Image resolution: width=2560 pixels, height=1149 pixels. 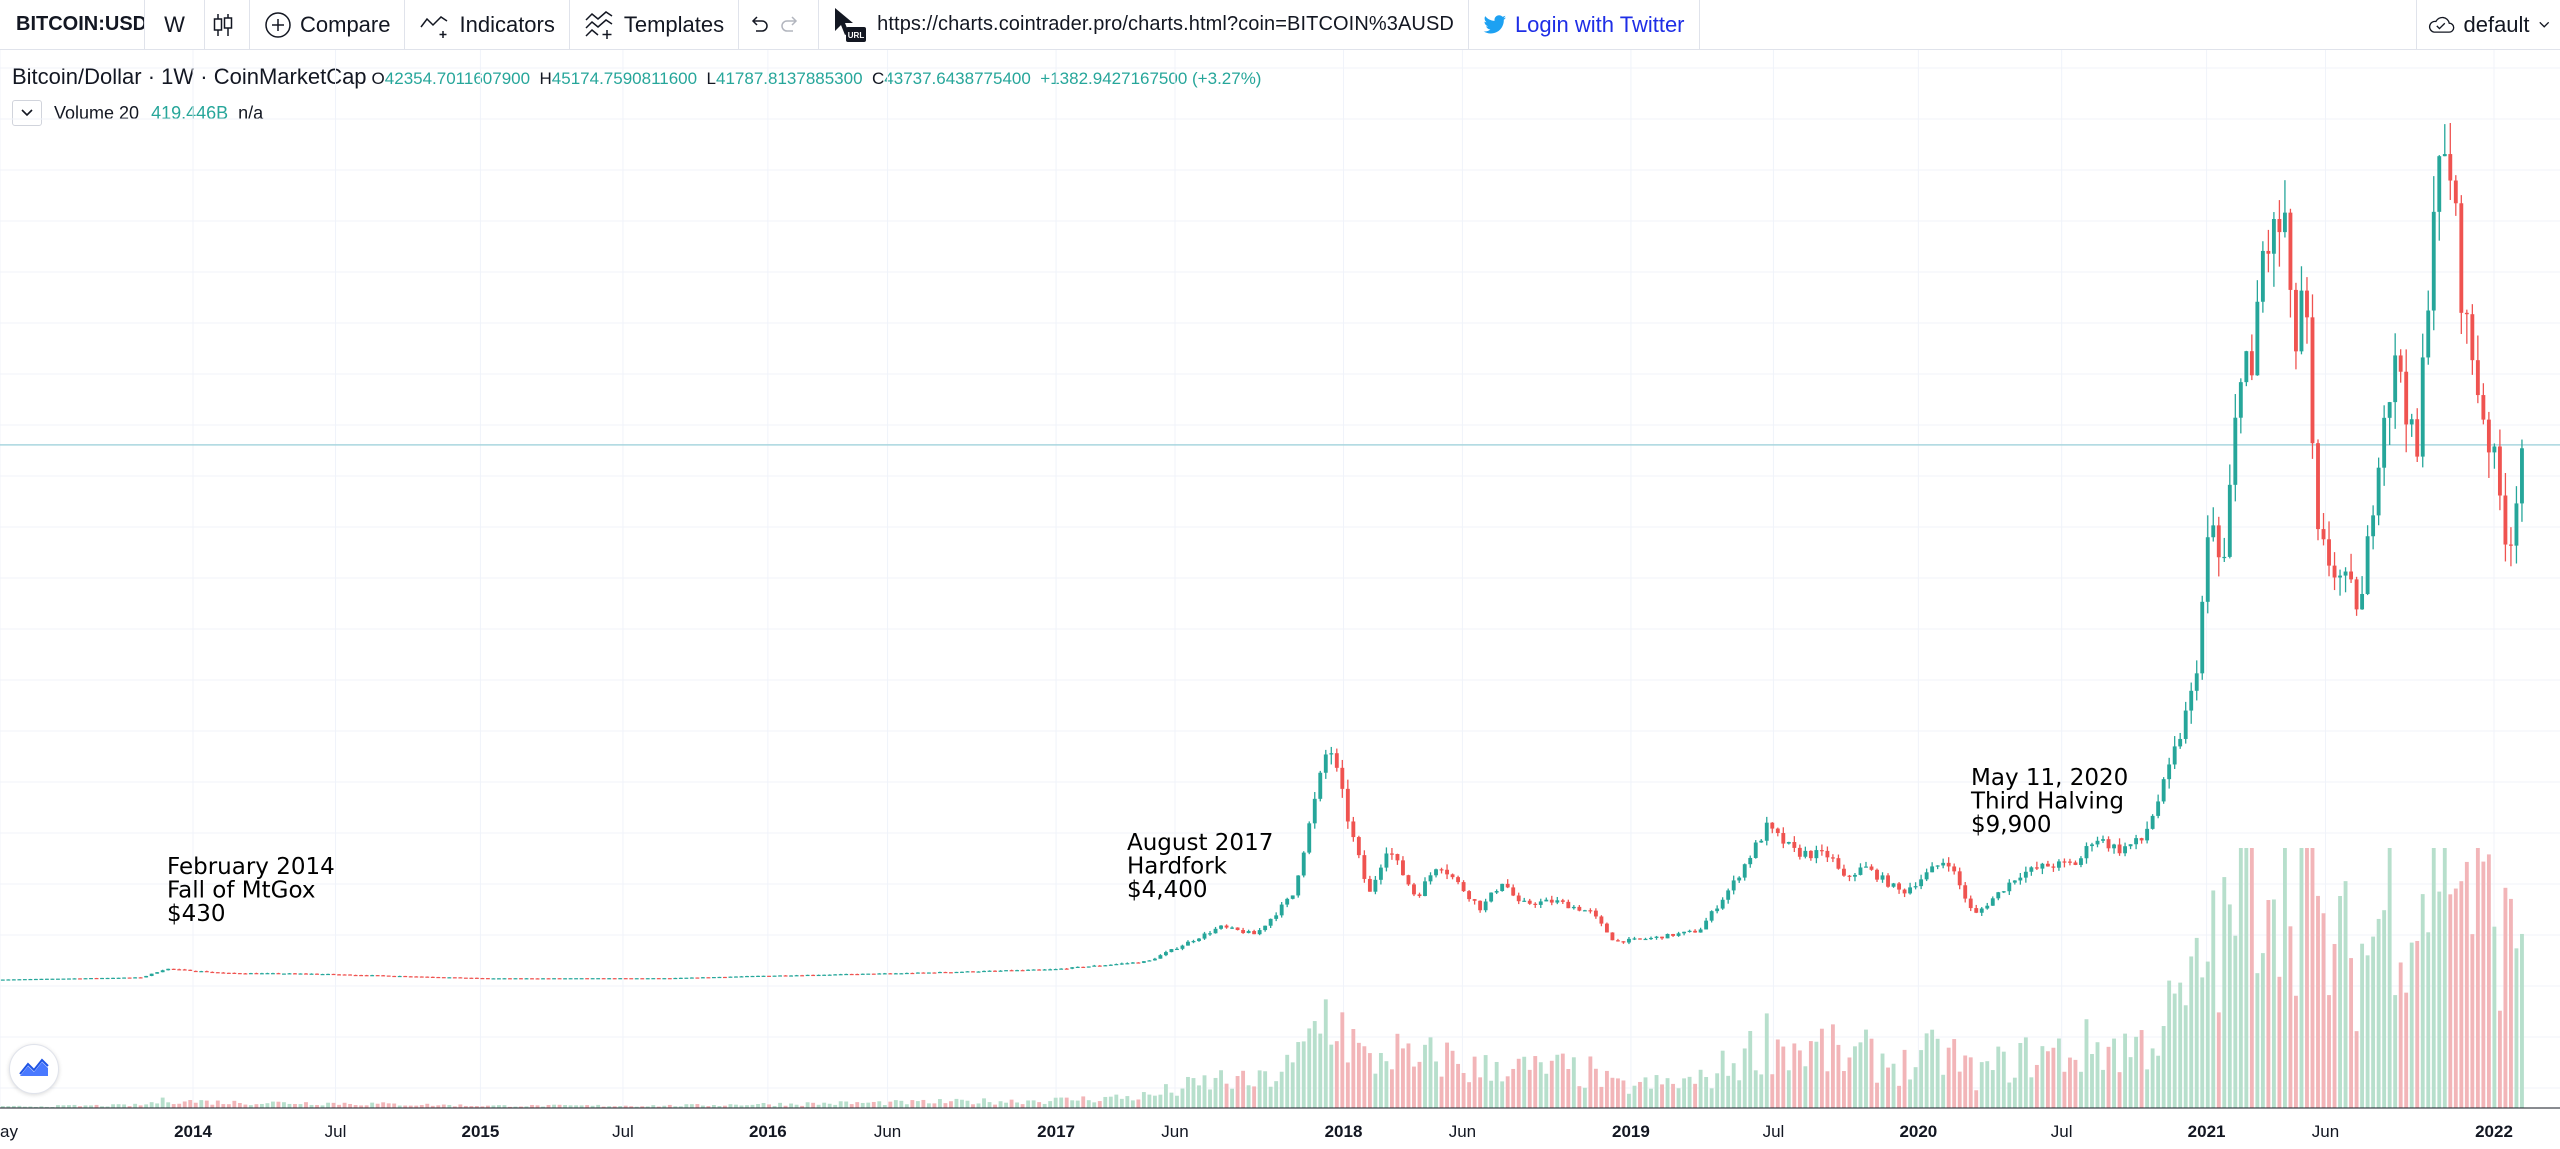 I want to click on chart-logo-button, so click(x=34, y=1069).